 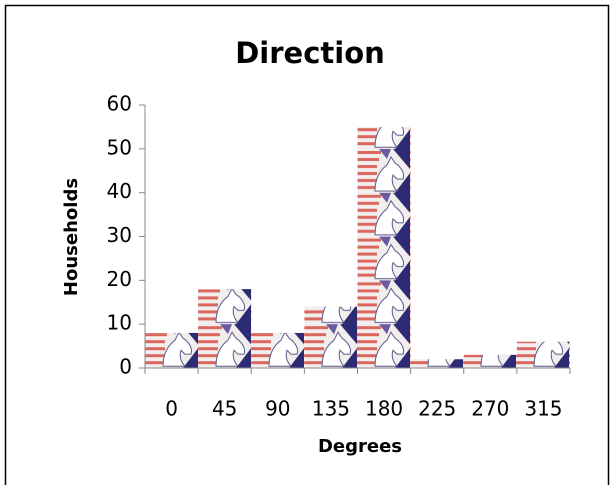 I want to click on x-tick-label: 45, so click(x=224, y=409).